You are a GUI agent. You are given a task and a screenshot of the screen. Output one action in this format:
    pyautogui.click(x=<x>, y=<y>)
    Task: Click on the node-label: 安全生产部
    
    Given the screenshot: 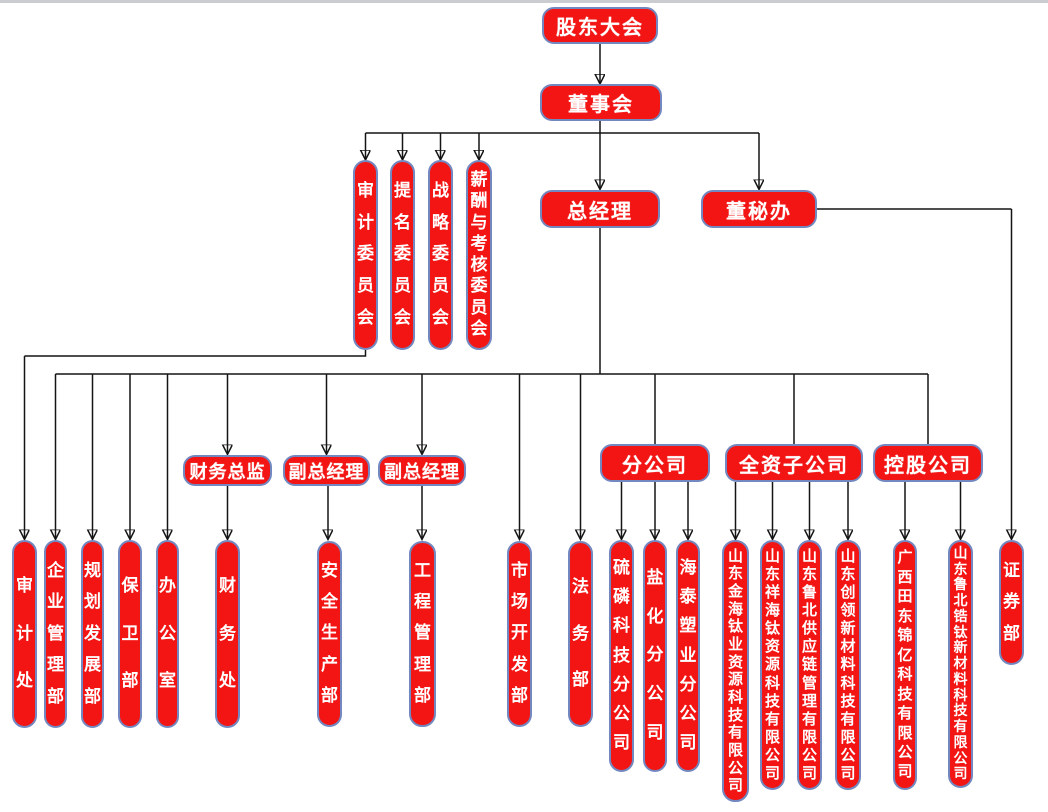 What is the action you would take?
    pyautogui.click(x=329, y=633)
    